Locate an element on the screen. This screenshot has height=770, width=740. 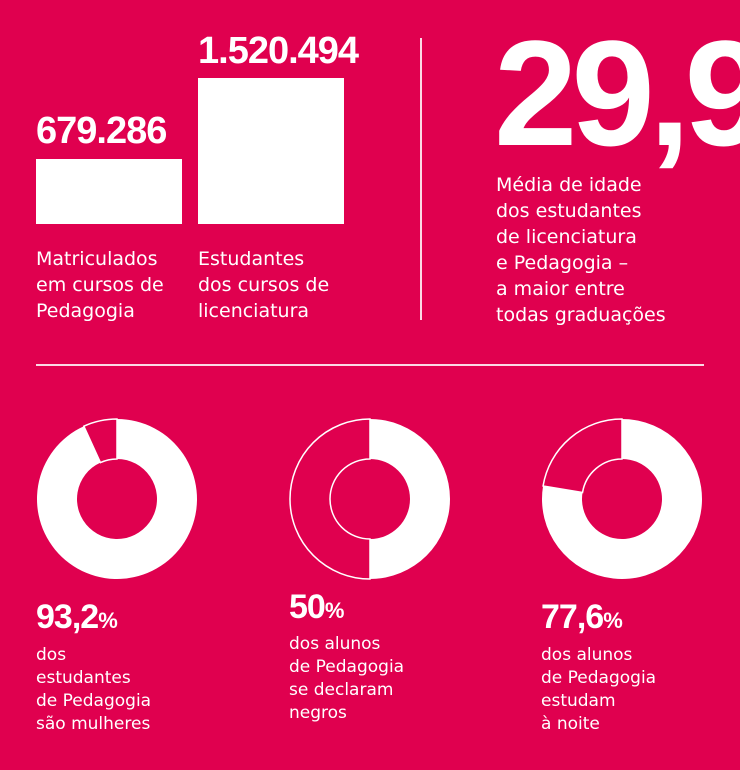
caption-line: são mulheres is located at coordinates (93, 724).